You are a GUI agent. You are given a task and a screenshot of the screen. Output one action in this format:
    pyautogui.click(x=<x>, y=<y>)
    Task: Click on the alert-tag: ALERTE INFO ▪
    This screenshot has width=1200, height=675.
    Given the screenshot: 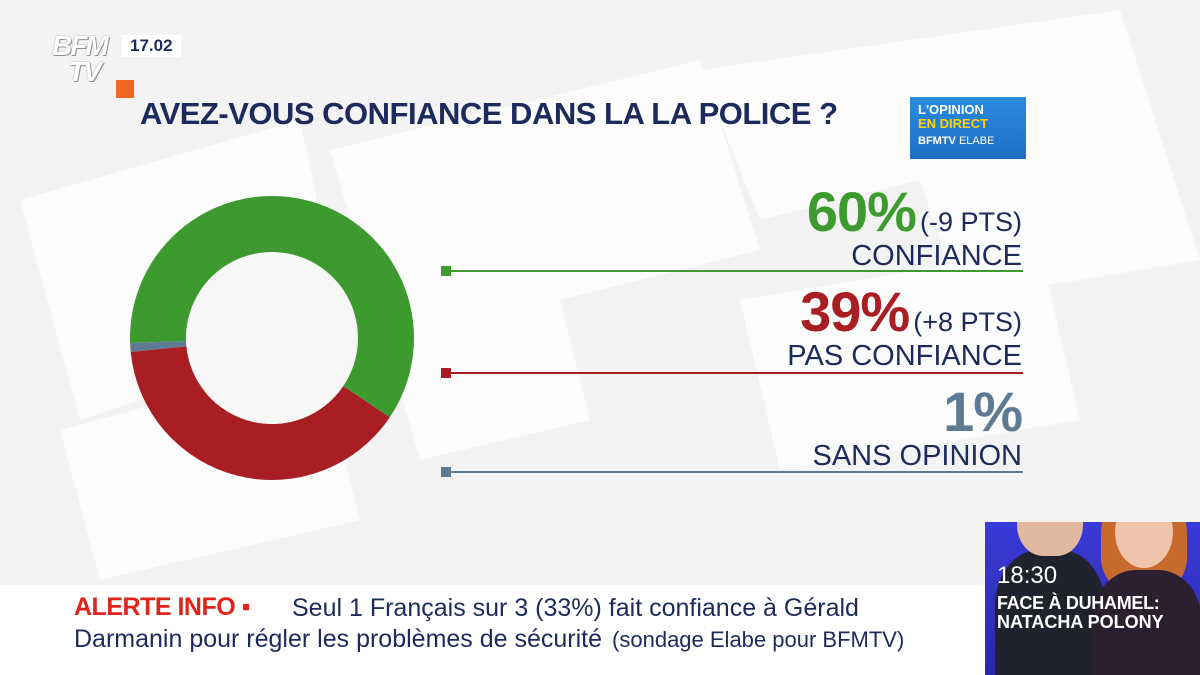 What is the action you would take?
    pyautogui.click(x=162, y=607)
    